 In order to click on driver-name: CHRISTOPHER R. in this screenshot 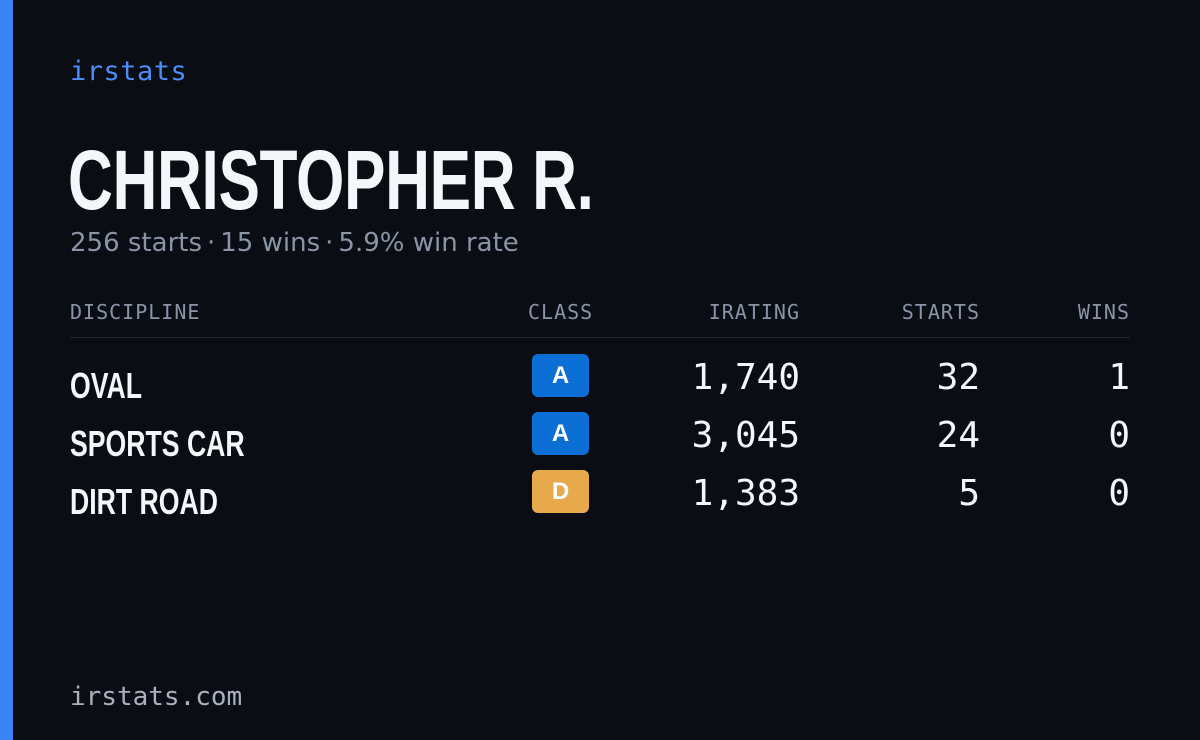, I will do `click(331, 180)`.